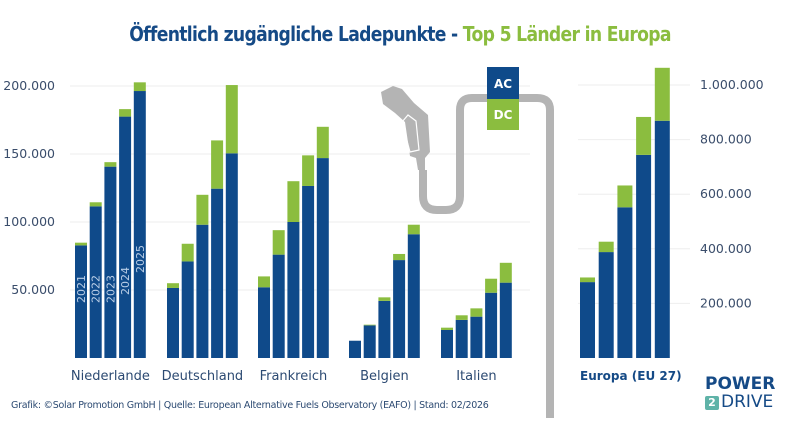  What do you see at coordinates (203, 376) in the screenshot?
I see `category-label: Deutschland` at bounding box center [203, 376].